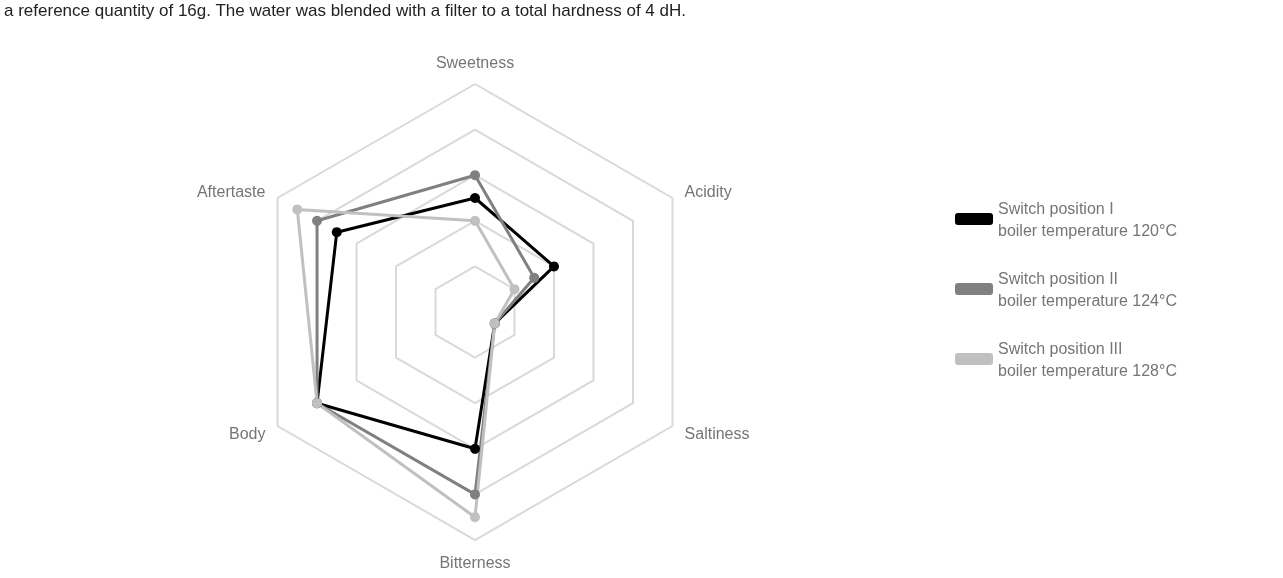 The height and width of the screenshot is (578, 1283). Describe the element at coordinates (708, 191) in the screenshot. I see `spoke-label: Acidity` at that location.